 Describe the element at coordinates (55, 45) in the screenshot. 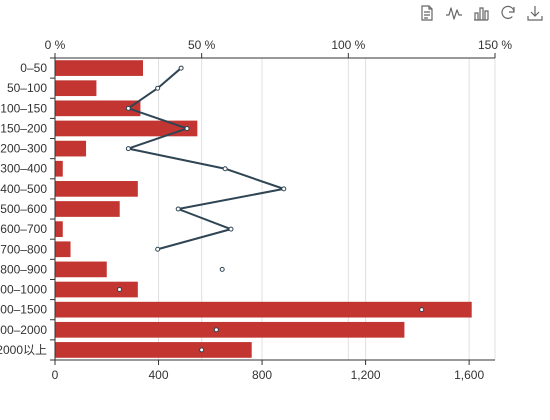

I see `top-axis-label-0: 0 %` at that location.